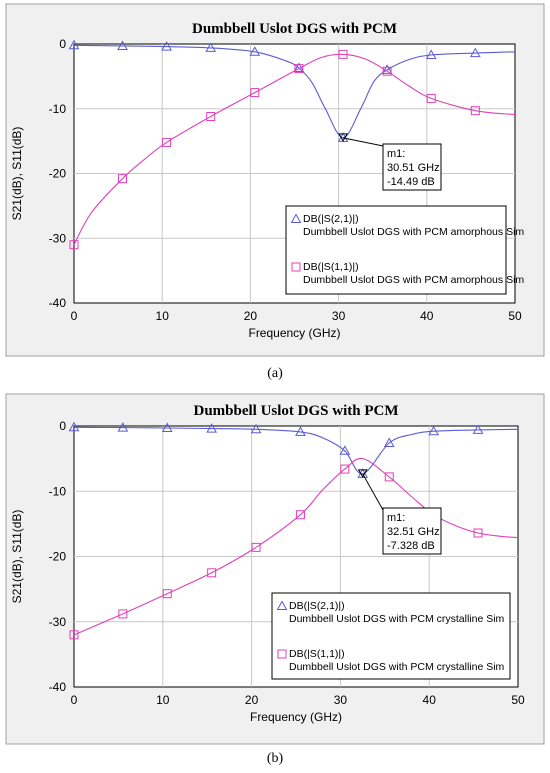 Image resolution: width=550 pixels, height=773 pixels. I want to click on chart-b-m1-marker-icon, so click(362, 473).